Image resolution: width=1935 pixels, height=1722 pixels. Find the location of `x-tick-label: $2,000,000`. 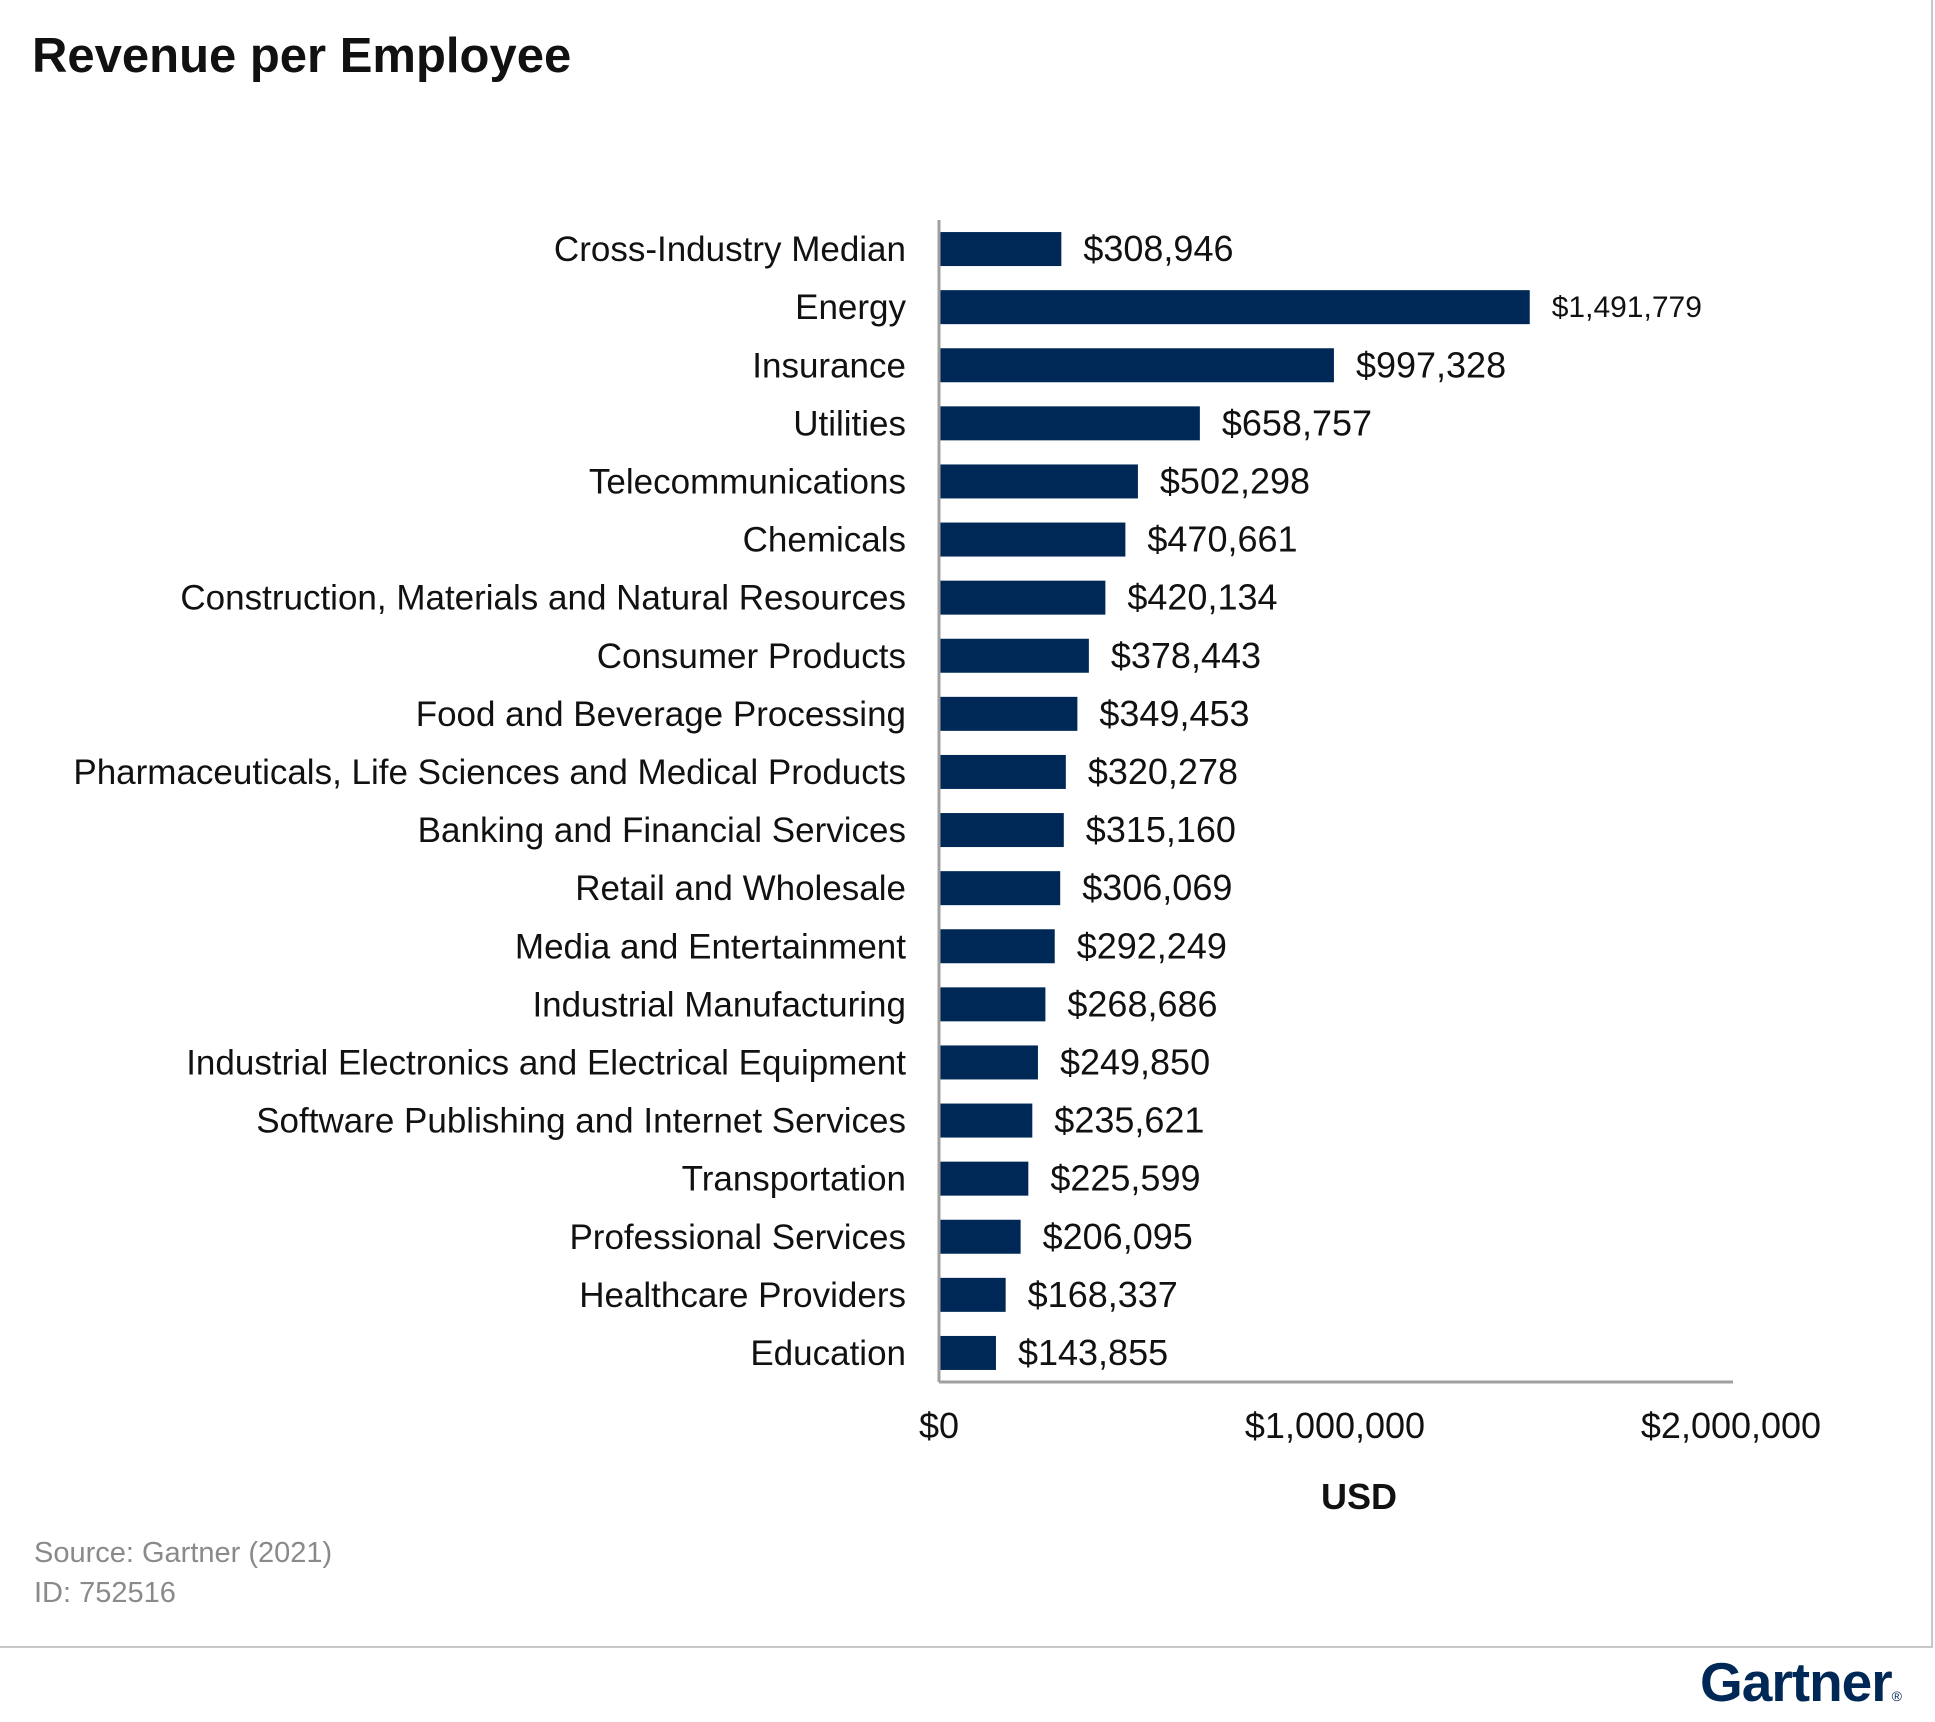

x-tick-label: $2,000,000 is located at coordinates (1731, 1425).